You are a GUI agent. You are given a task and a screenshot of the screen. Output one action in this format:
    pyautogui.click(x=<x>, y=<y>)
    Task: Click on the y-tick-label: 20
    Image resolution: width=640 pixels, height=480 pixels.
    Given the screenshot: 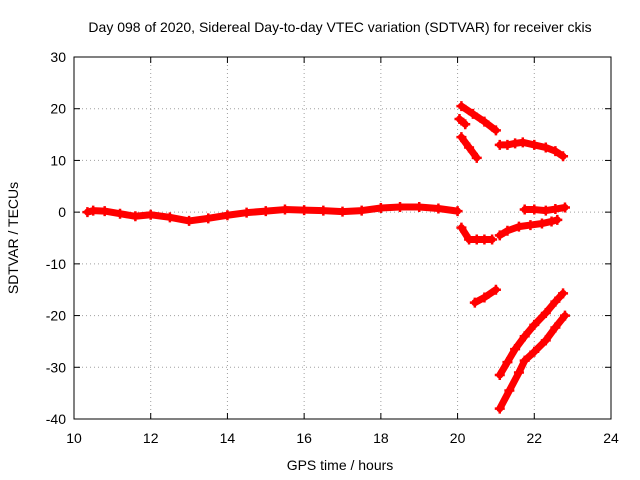 What is the action you would take?
    pyautogui.click(x=58, y=109)
    